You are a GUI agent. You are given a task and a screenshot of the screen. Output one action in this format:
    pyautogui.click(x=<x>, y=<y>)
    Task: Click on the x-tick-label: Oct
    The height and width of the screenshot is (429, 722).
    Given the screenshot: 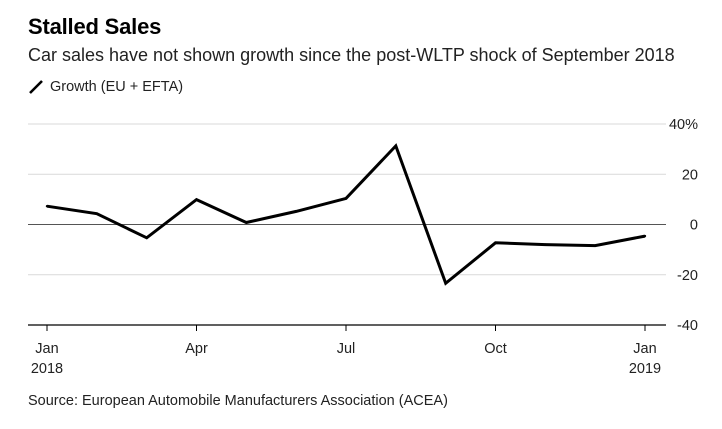 What is the action you would take?
    pyautogui.click(x=495, y=349)
    